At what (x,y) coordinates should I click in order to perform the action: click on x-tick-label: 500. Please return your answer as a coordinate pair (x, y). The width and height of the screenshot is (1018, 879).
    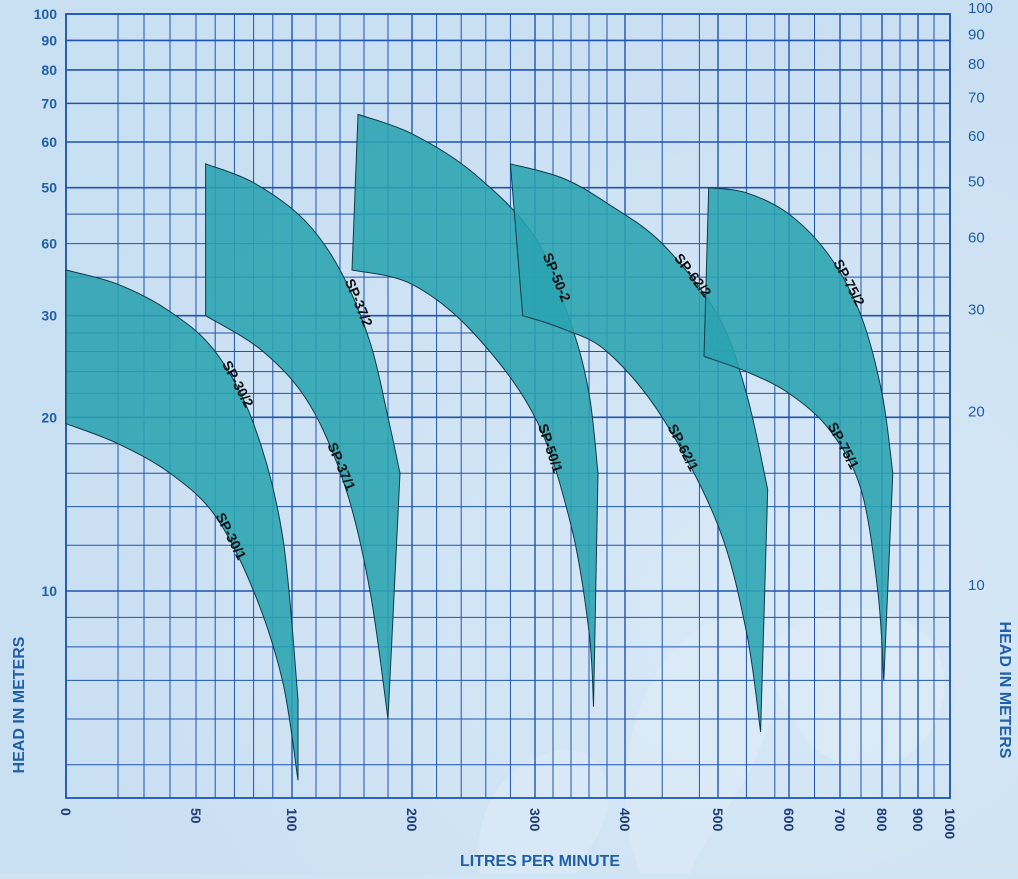
    Looking at the image, I should click on (718, 820).